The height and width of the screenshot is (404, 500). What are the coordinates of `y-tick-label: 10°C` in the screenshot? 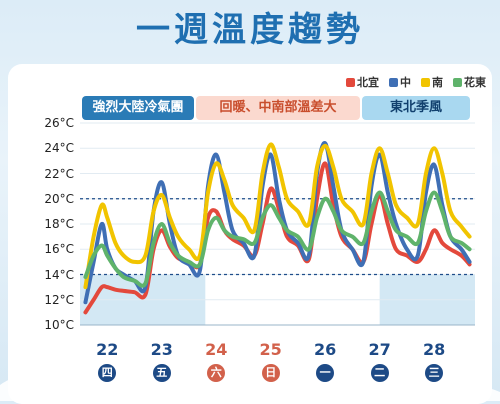 It's located at (59, 325).